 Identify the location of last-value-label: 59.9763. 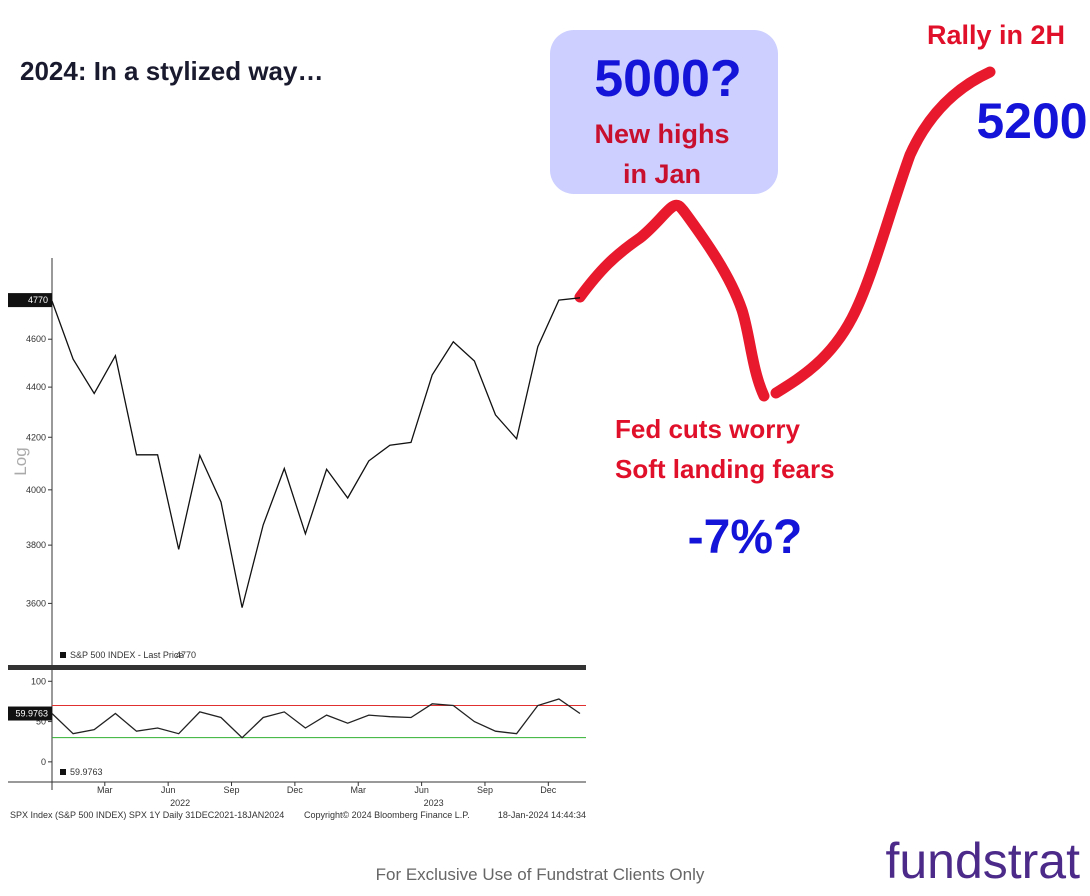
(31, 714).